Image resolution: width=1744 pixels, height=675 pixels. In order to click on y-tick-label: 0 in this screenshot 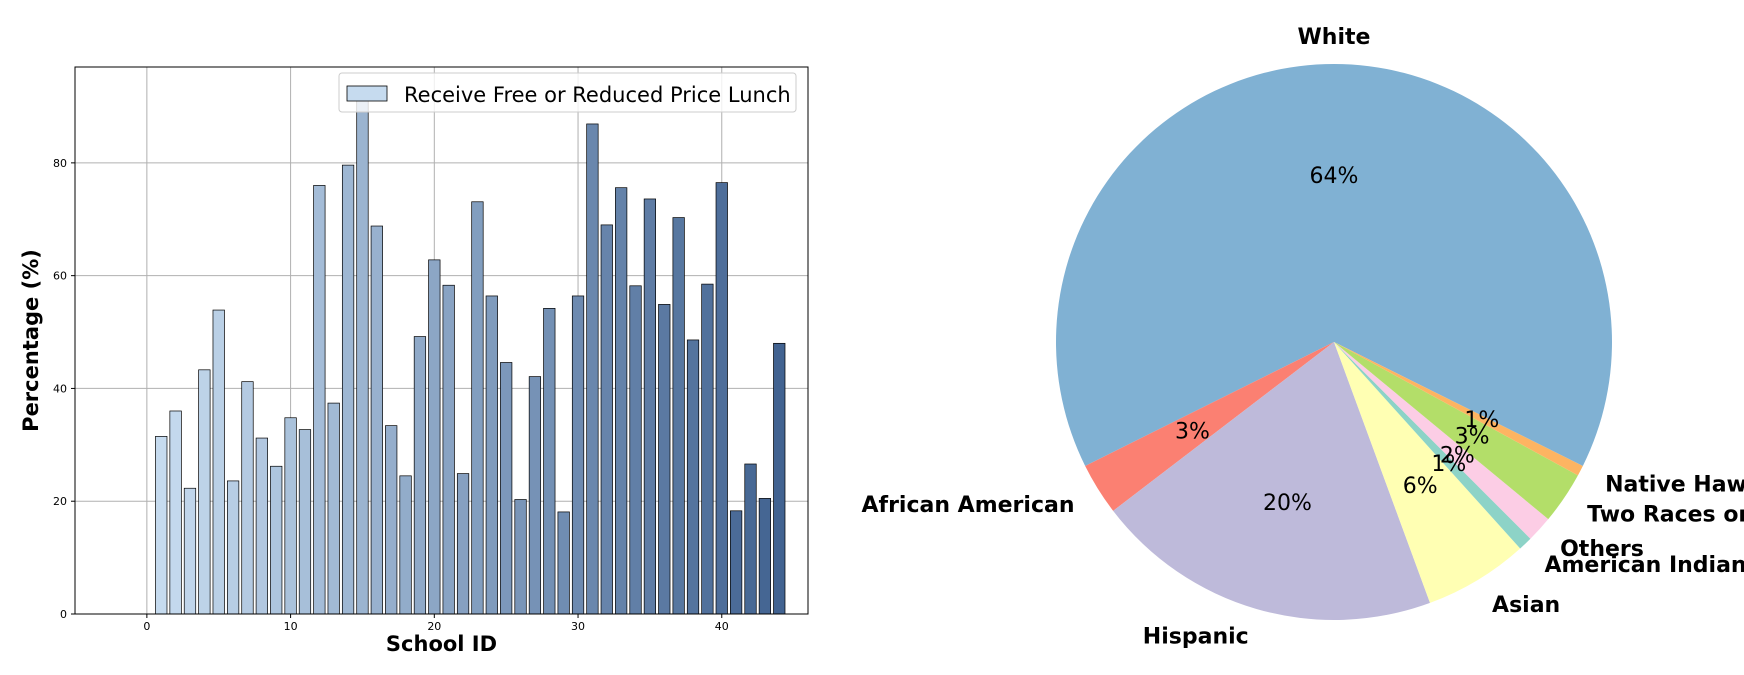, I will do `click(63, 614)`.